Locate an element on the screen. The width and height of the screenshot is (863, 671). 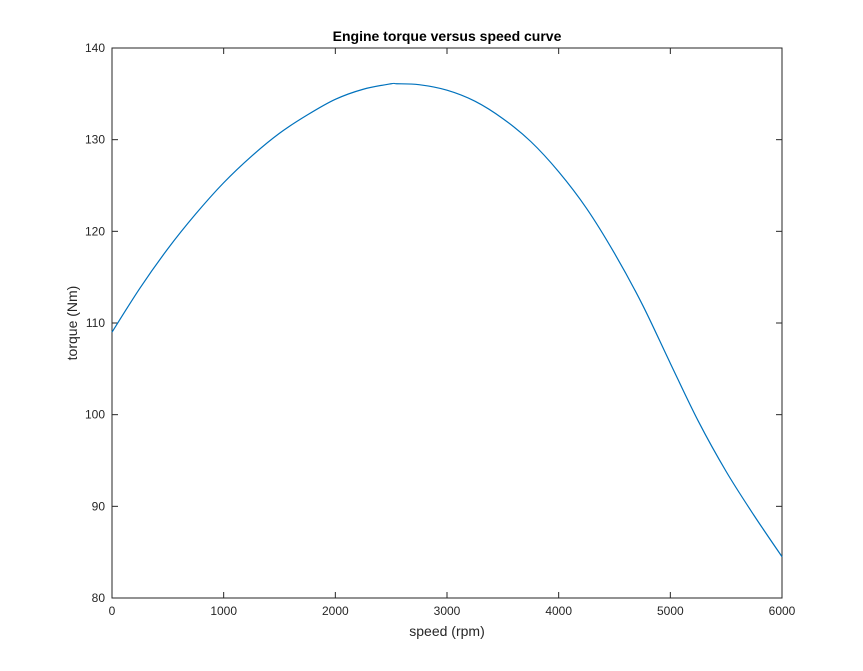
y-tick-label: 80 is located at coordinates (99, 598).